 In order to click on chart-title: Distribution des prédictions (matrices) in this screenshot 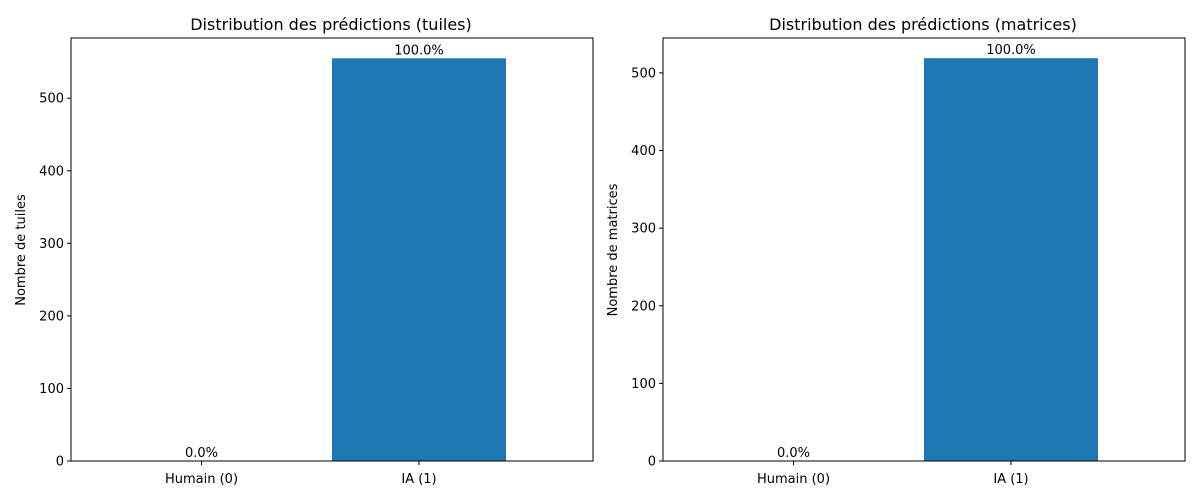, I will do `click(923, 24)`.